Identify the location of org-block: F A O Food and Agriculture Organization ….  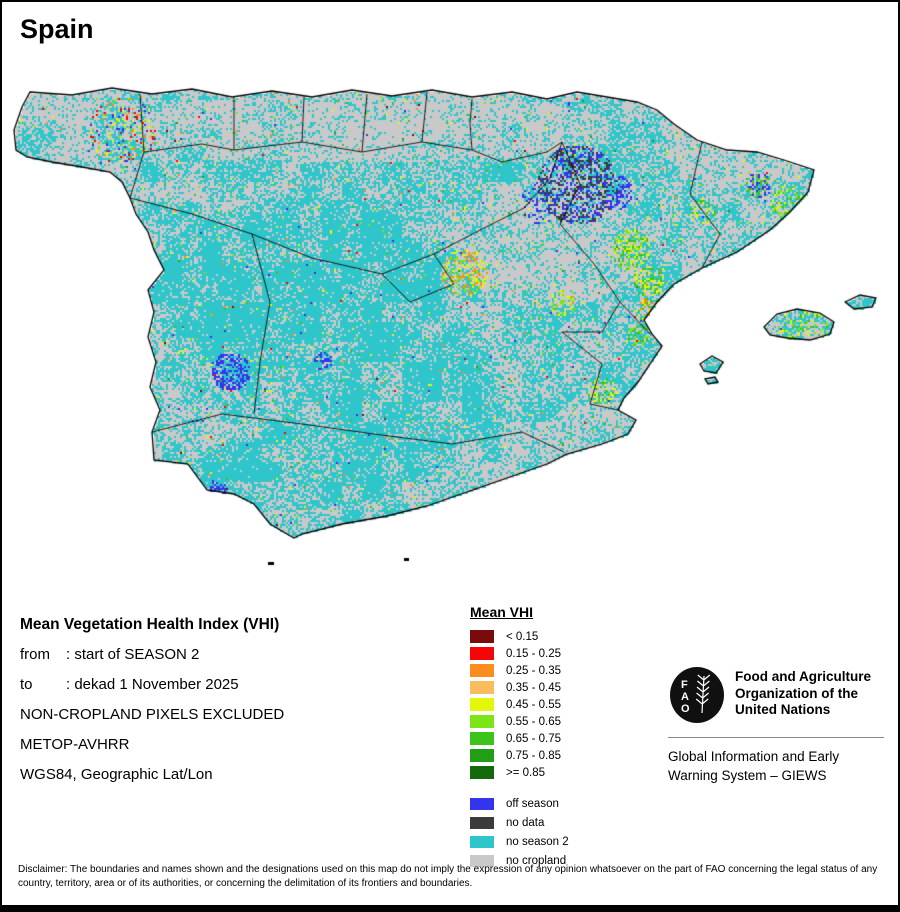
(776, 725).